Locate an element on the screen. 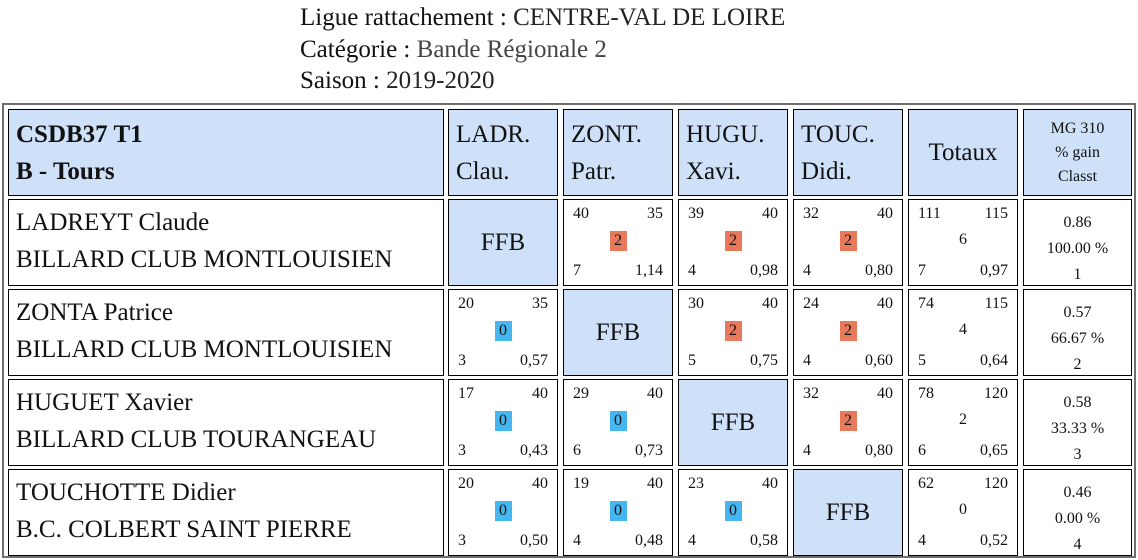 The image size is (1138, 560). average-value: 0,98 is located at coordinates (764, 270).